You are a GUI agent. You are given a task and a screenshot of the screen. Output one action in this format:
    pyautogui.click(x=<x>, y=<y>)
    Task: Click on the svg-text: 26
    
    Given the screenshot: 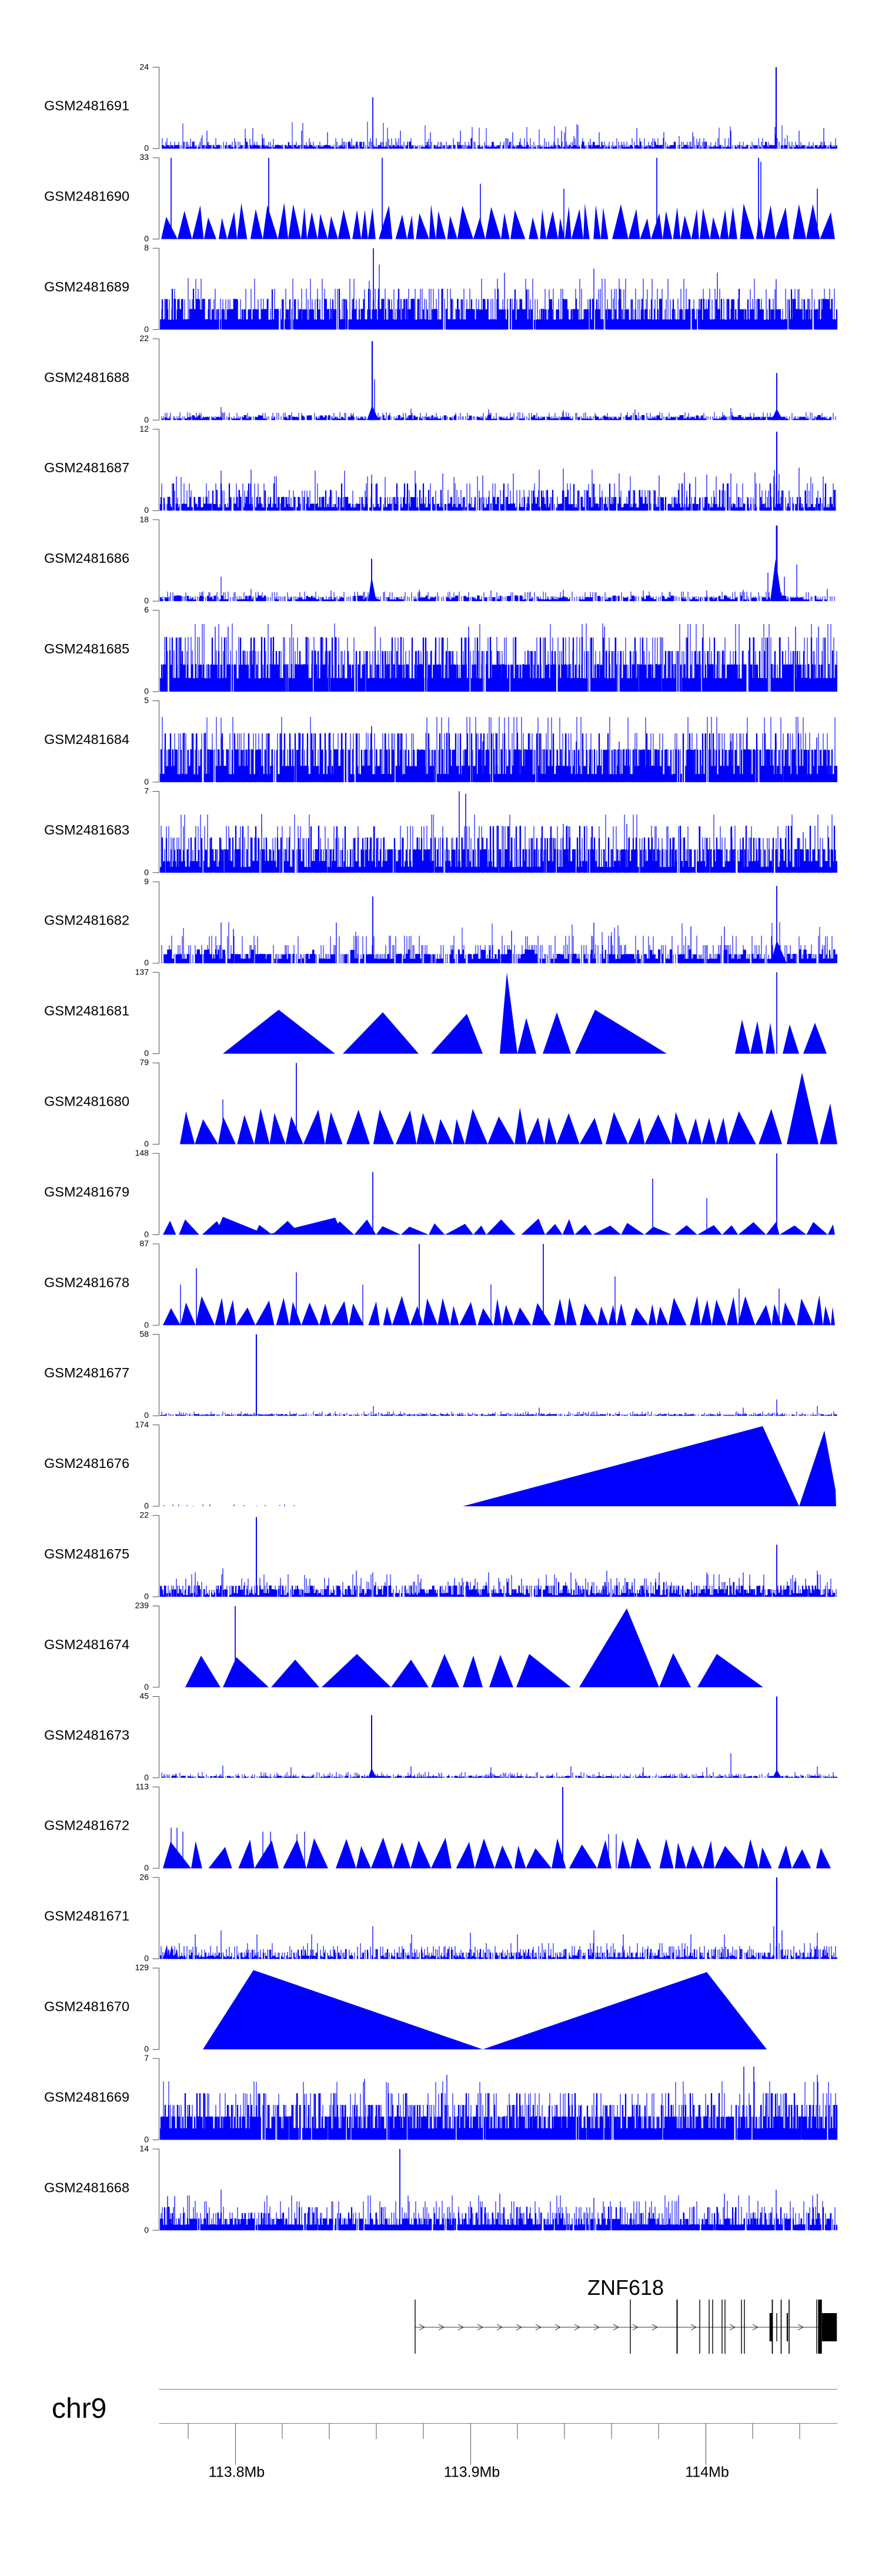 What is the action you would take?
    pyautogui.click(x=144, y=1876)
    